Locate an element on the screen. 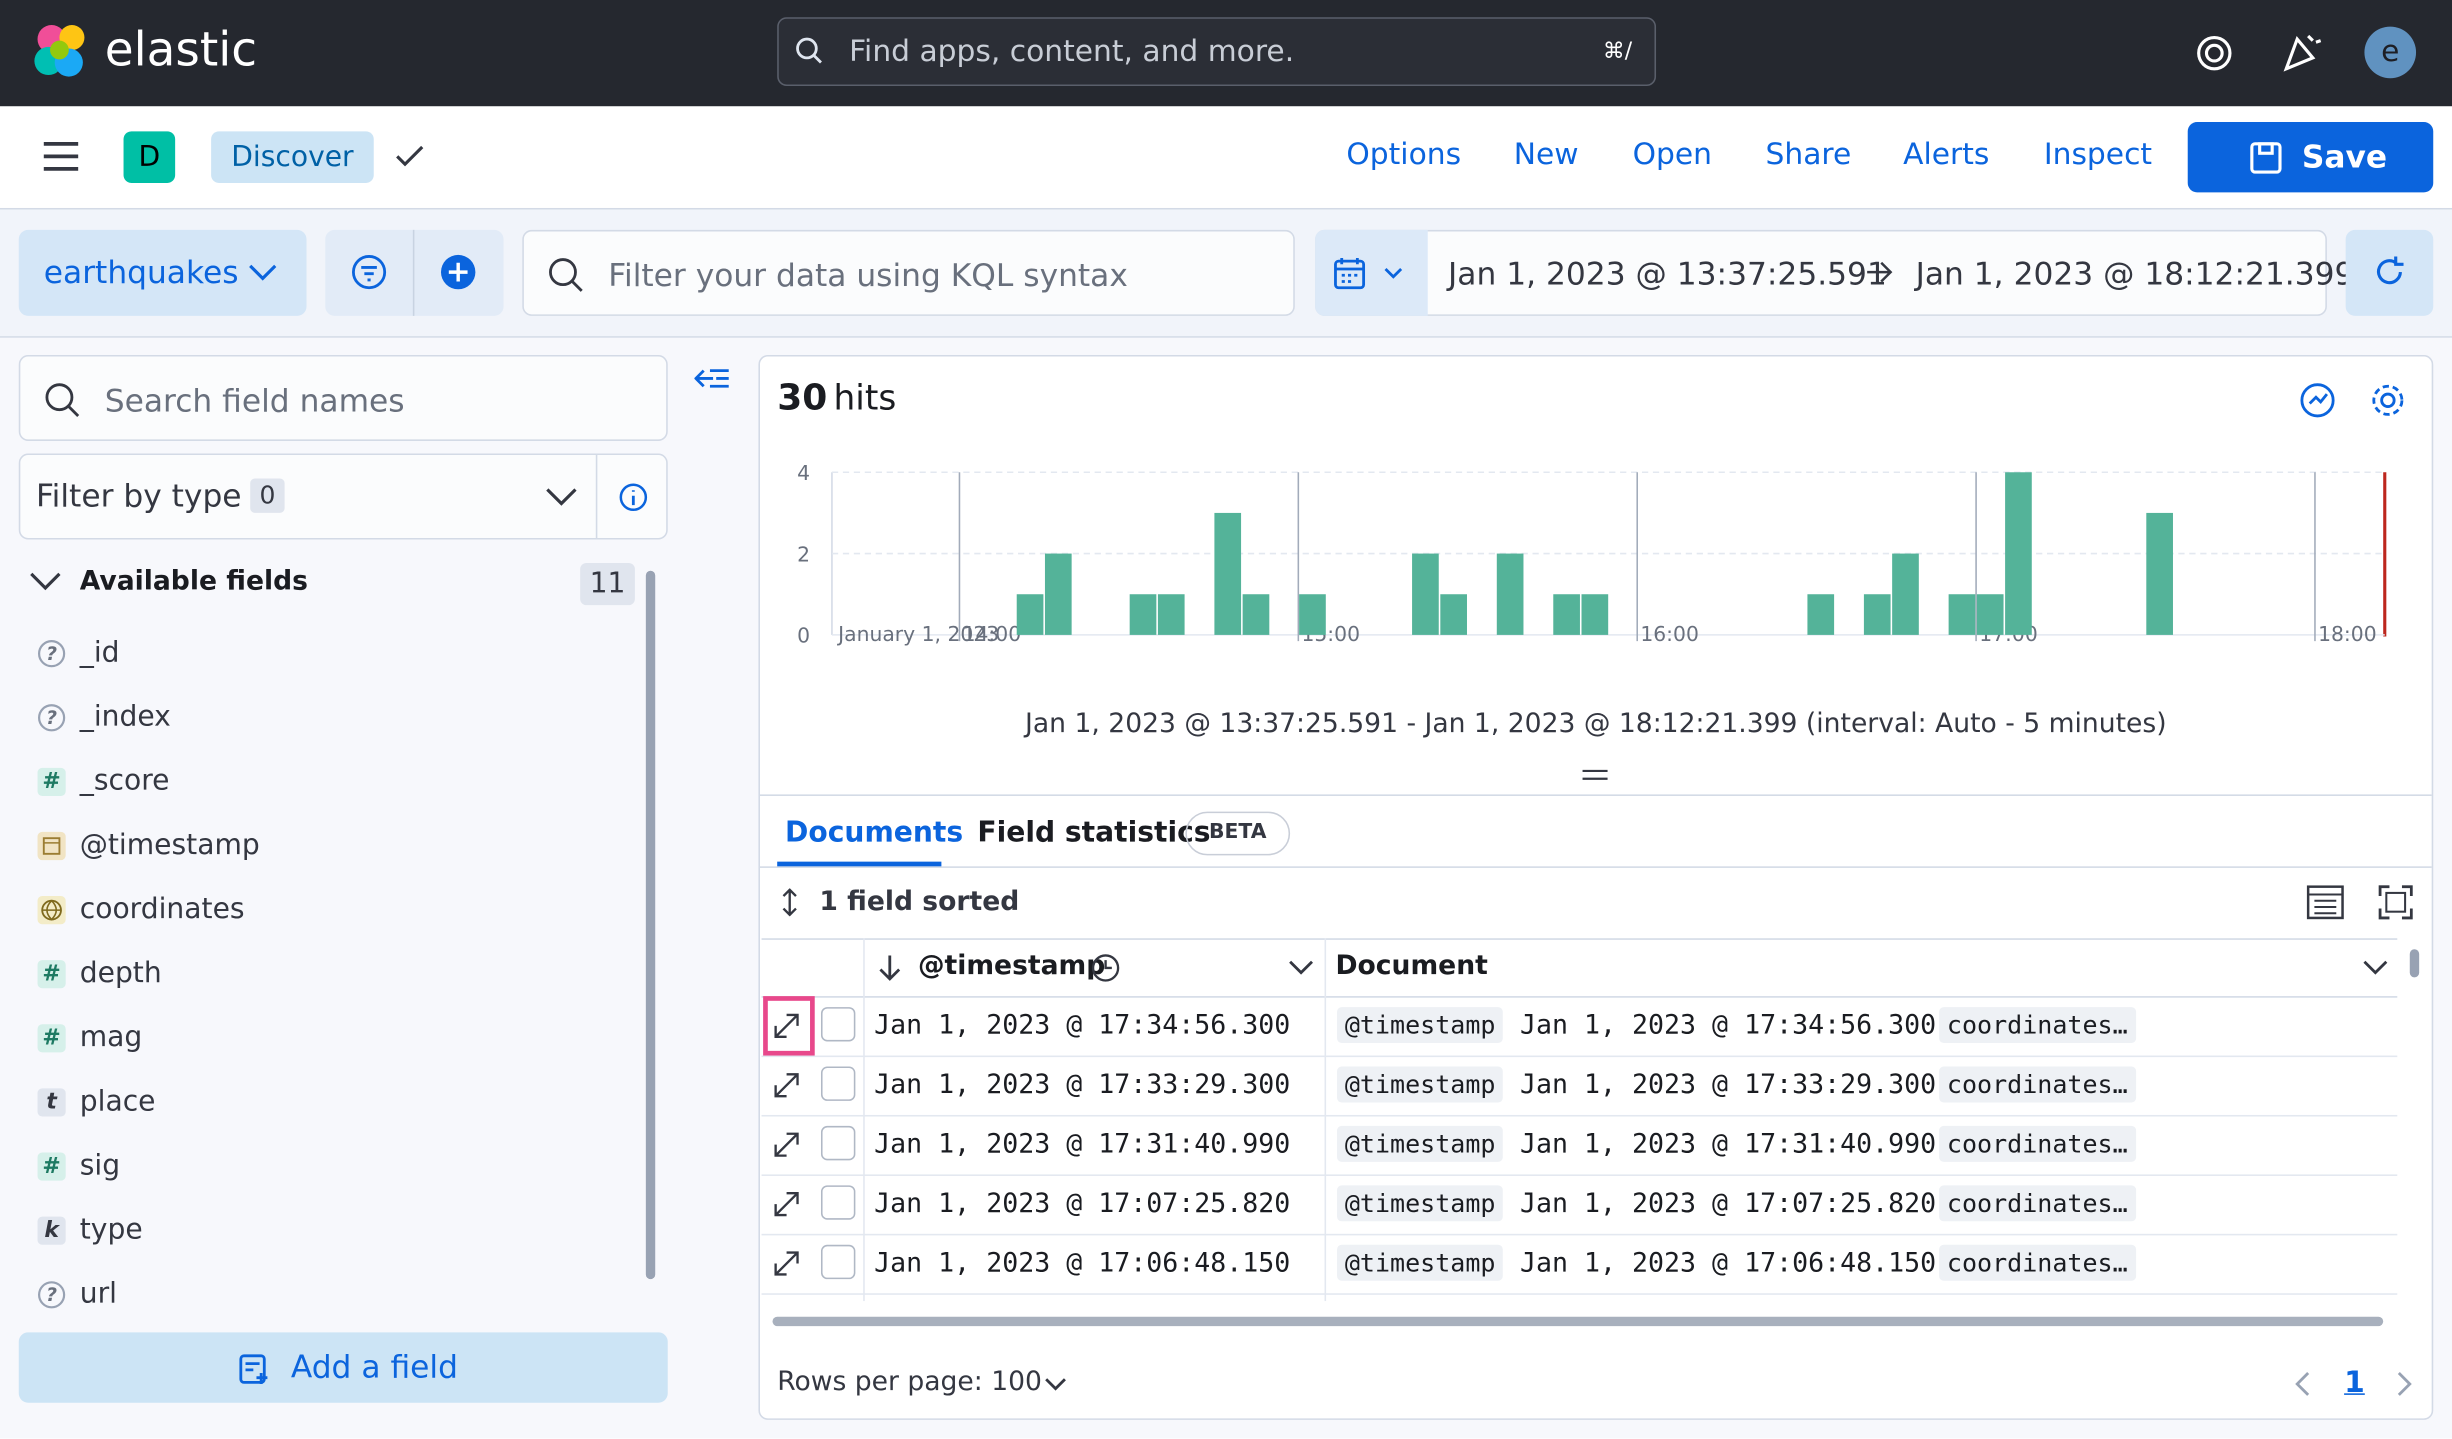 The image size is (2452, 1439). field-type-glyph: # is located at coordinates (51, 974).